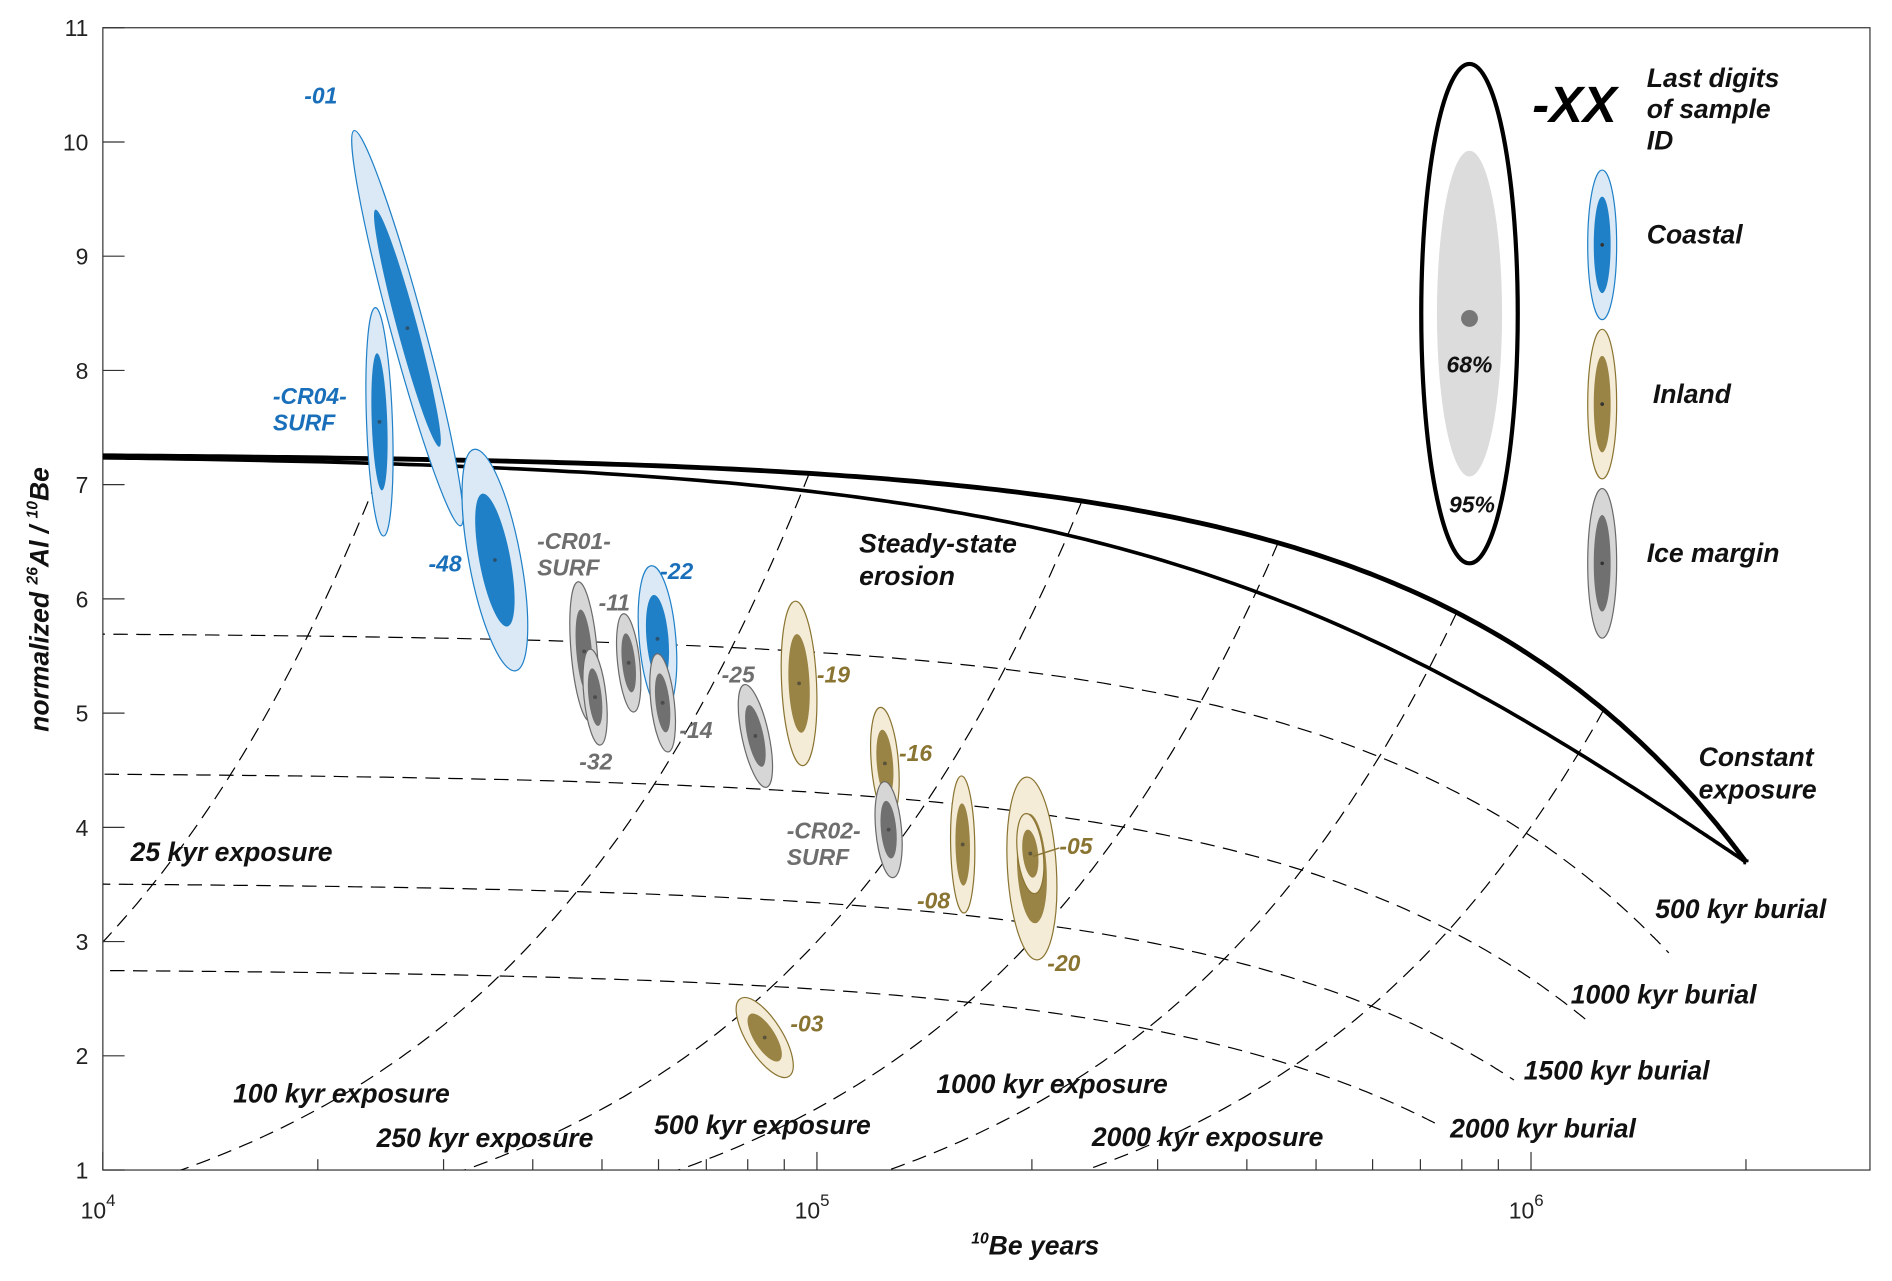  What do you see at coordinates (1035, 1245) in the screenshot?
I see `x-axis-label: 10Be years` at bounding box center [1035, 1245].